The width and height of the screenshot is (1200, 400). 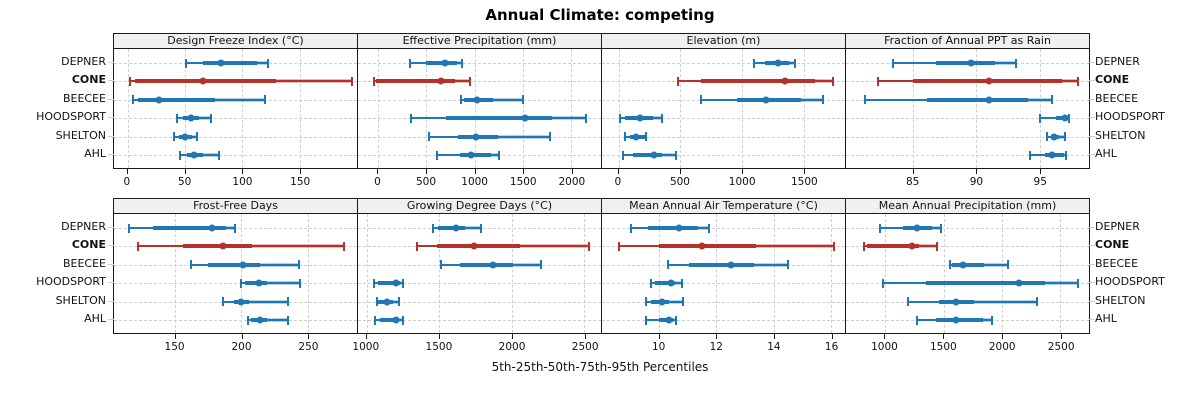 I want to click on station-label-left: CONE, so click(x=88, y=245).